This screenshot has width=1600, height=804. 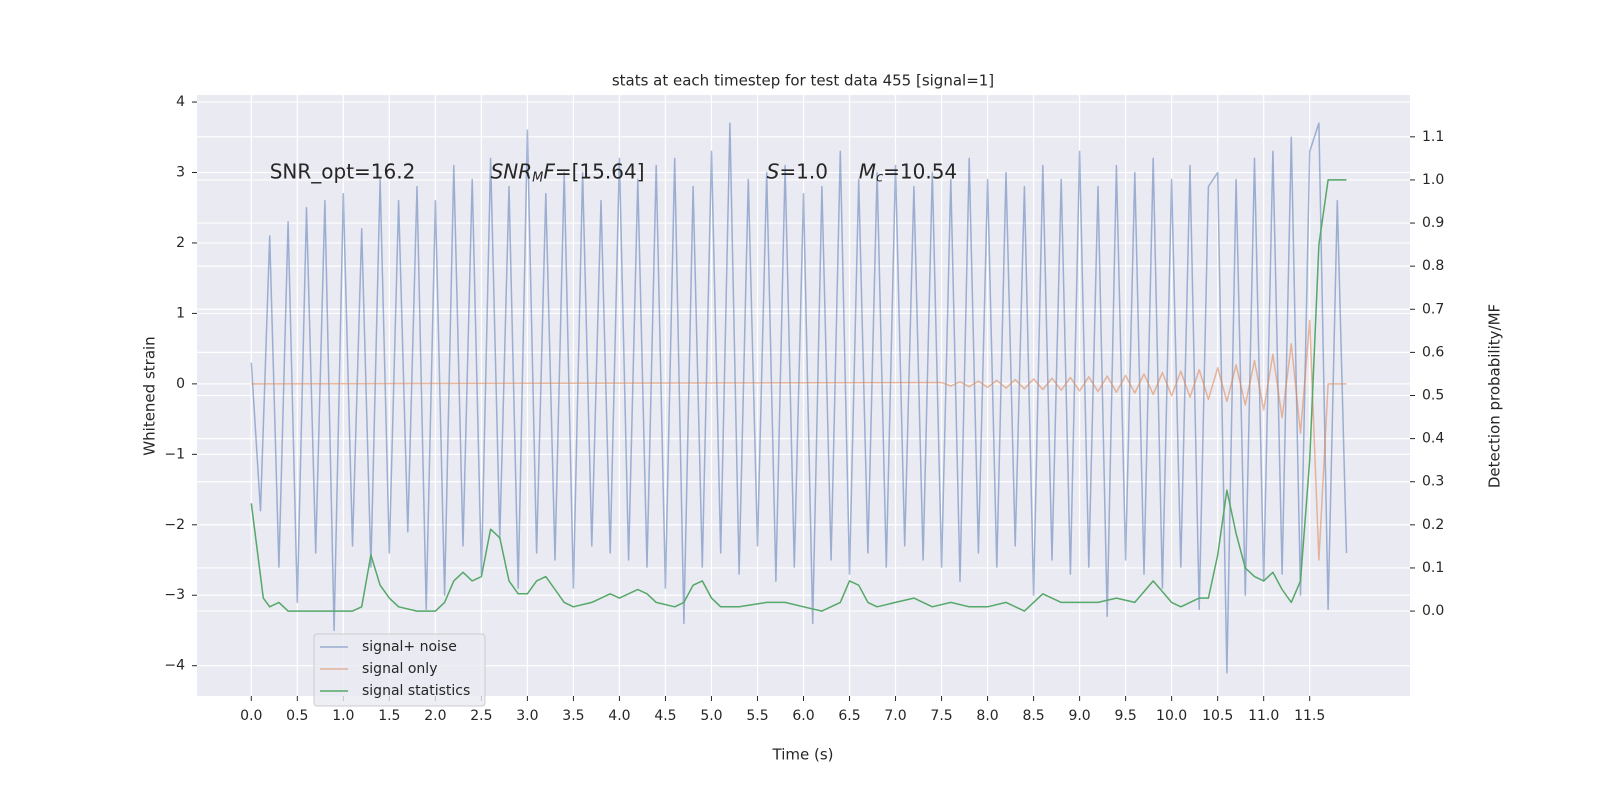 I want to click on legend-label: signal statistics, so click(x=416, y=691).